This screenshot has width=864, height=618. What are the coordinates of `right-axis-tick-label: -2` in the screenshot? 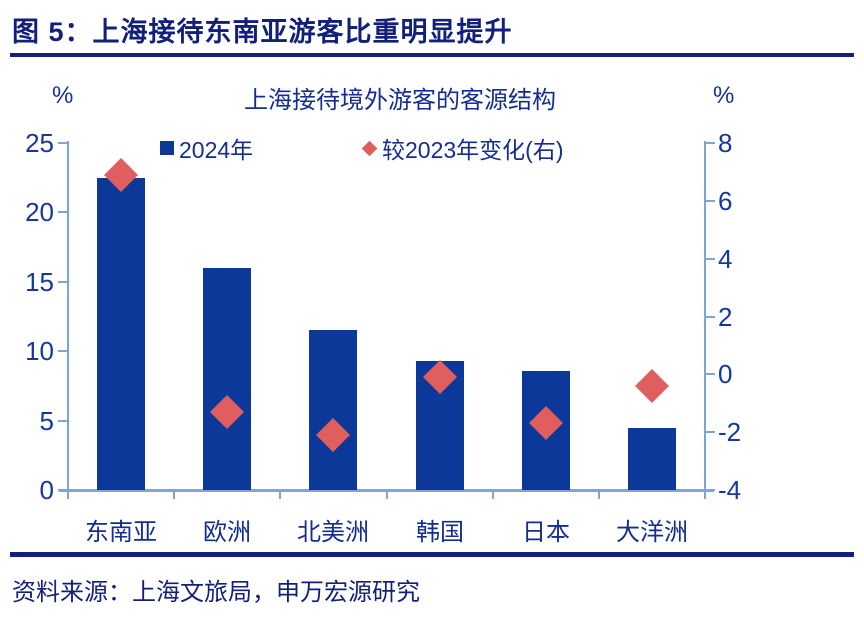 It's located at (730, 432).